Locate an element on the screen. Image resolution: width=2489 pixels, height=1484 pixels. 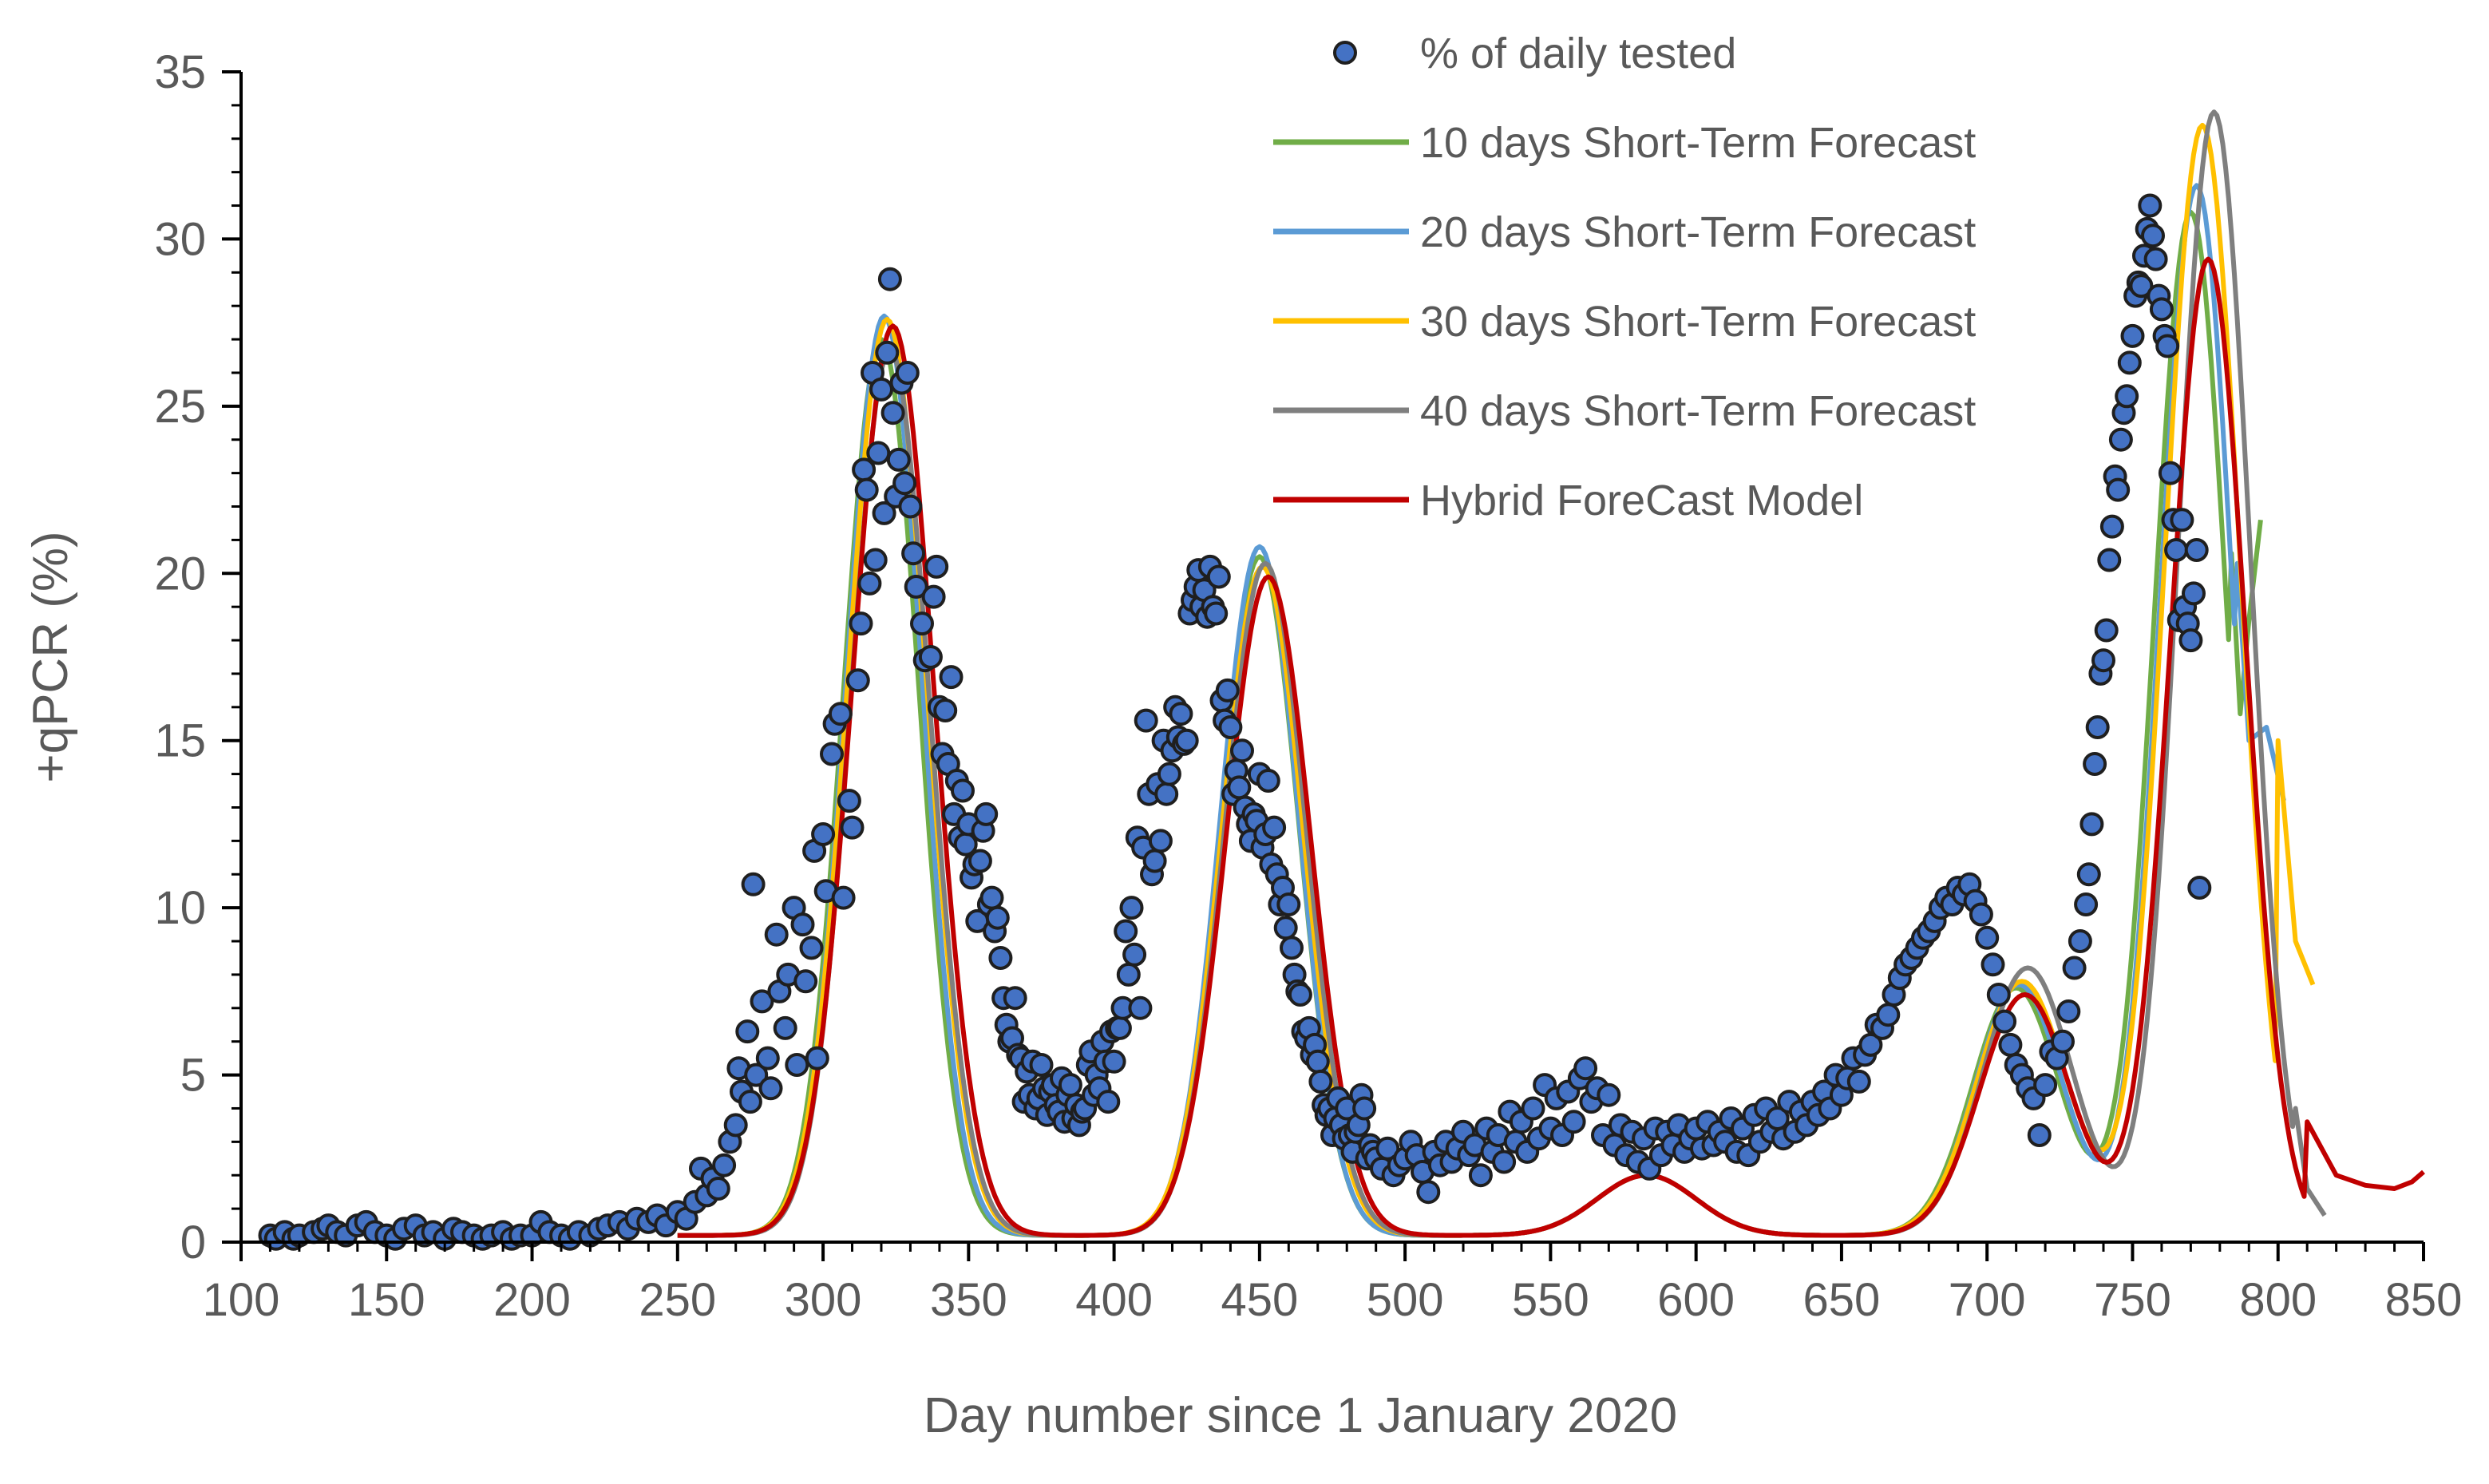
x-tick-label: 850 is located at coordinates (2424, 1300).